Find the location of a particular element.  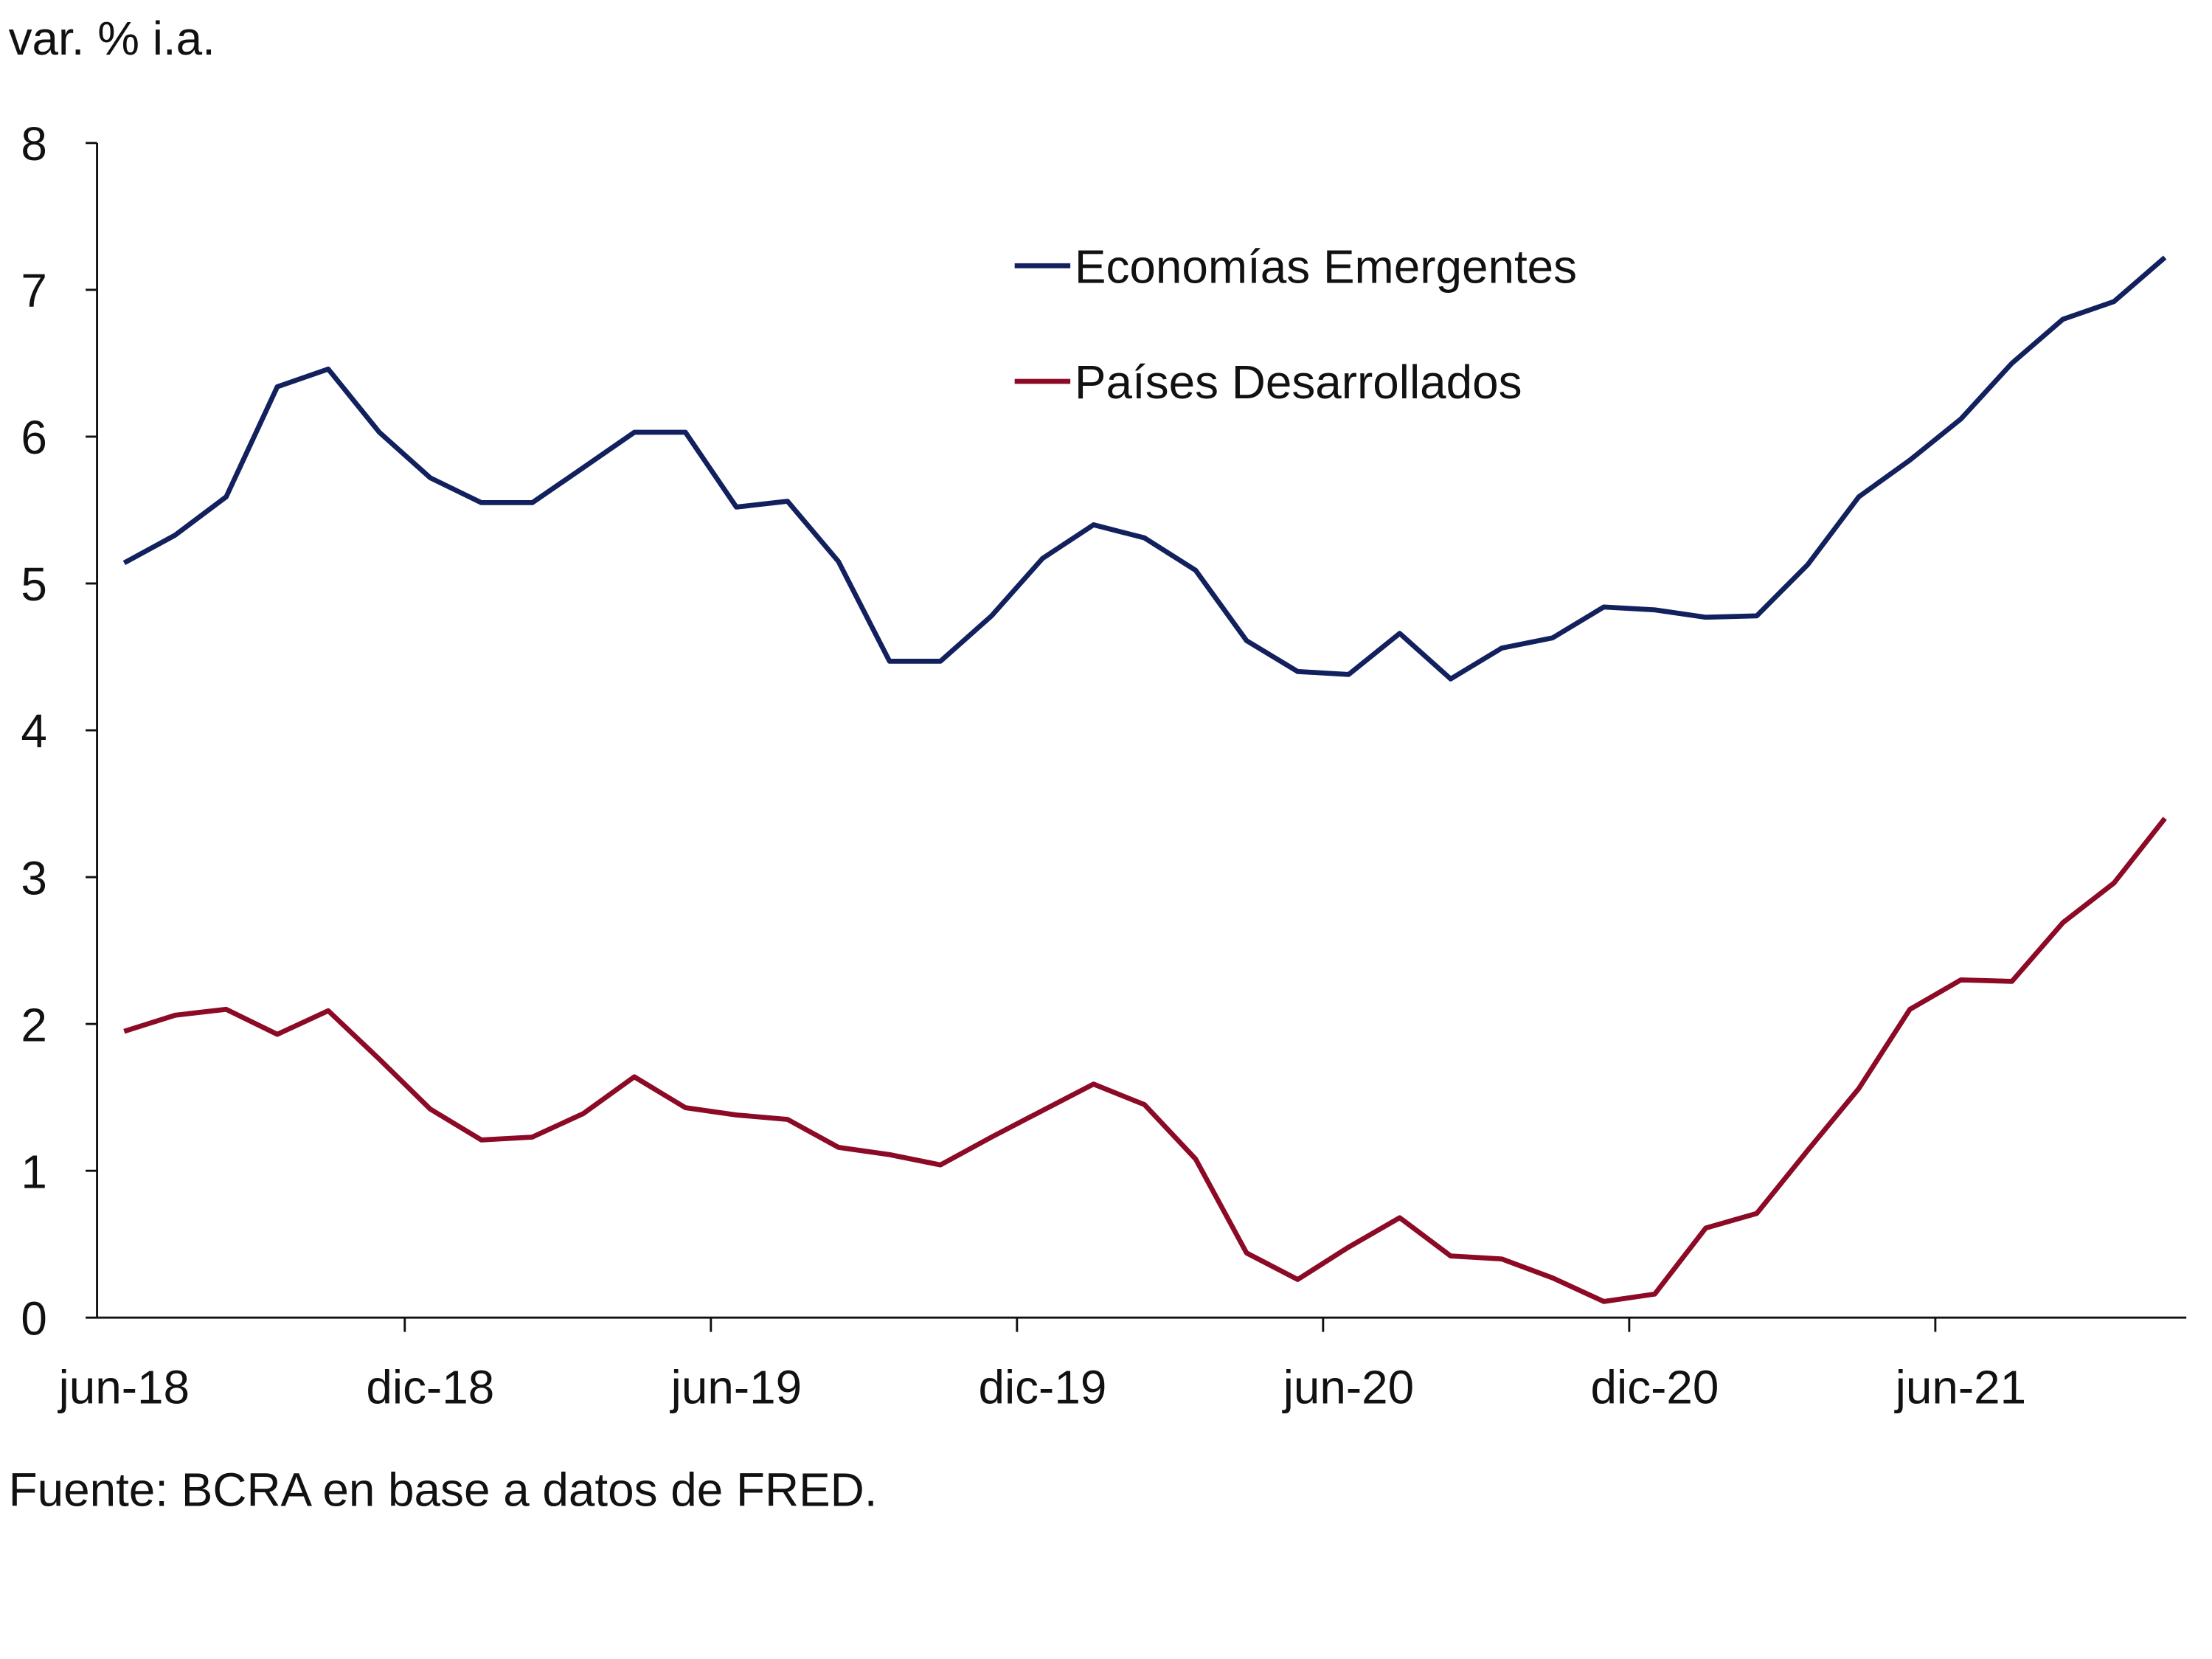

y-tick-label: 7 is located at coordinates (34, 290).